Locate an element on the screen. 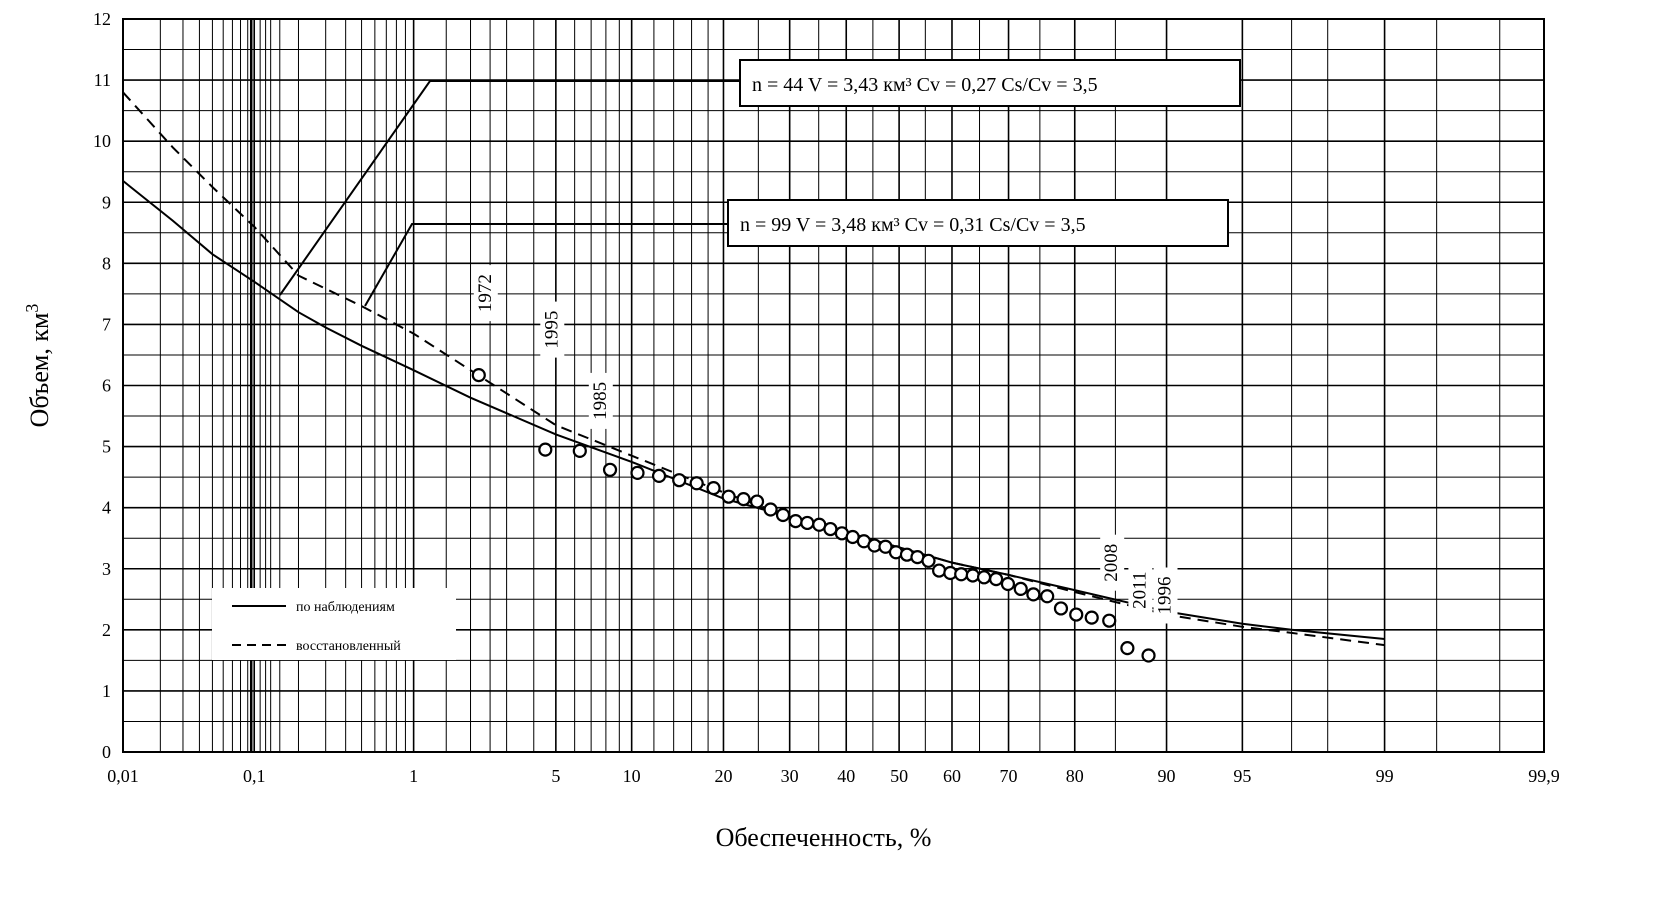 The height and width of the screenshot is (906, 1654). year-label-text: 1985 is located at coordinates (600, 401).